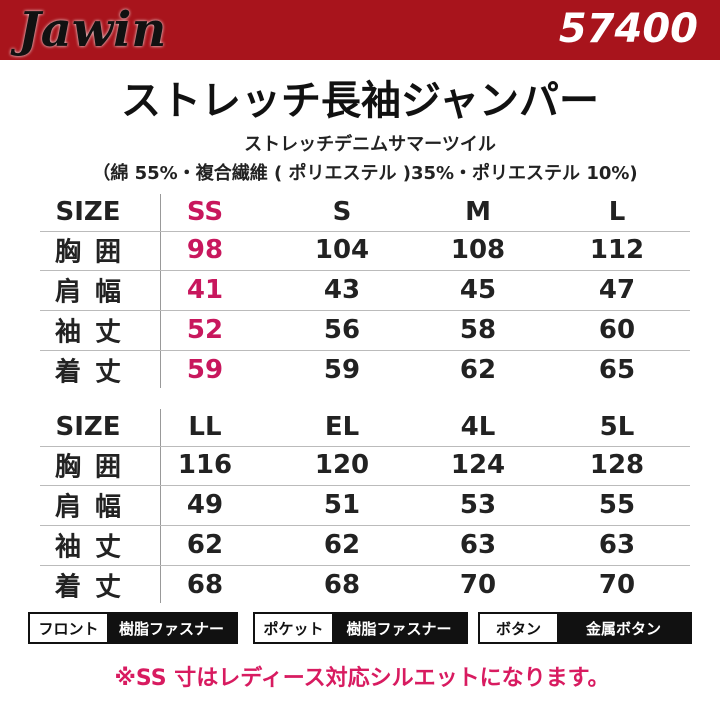  I want to click on table-cell: 51, so click(342, 505).